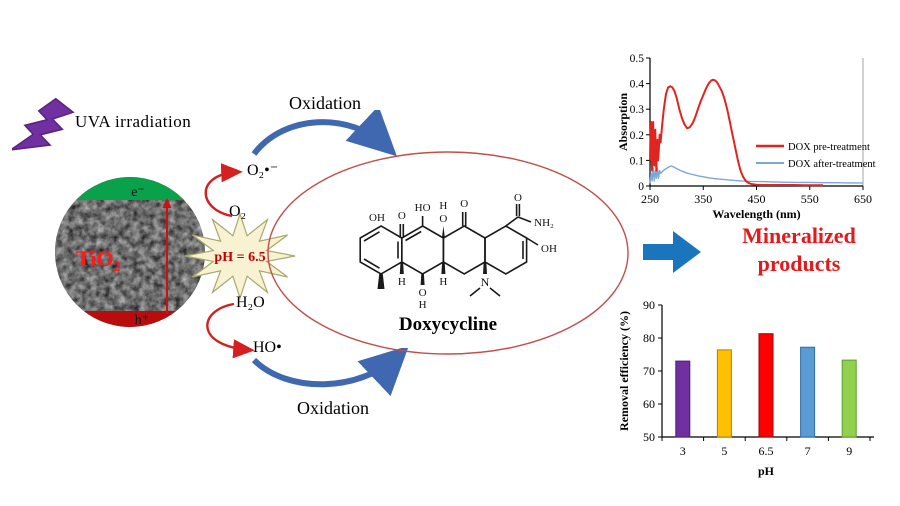 The width and height of the screenshot is (900, 506). What do you see at coordinates (724, 451) in the screenshot?
I see `x-tick-label: 5` at bounding box center [724, 451].